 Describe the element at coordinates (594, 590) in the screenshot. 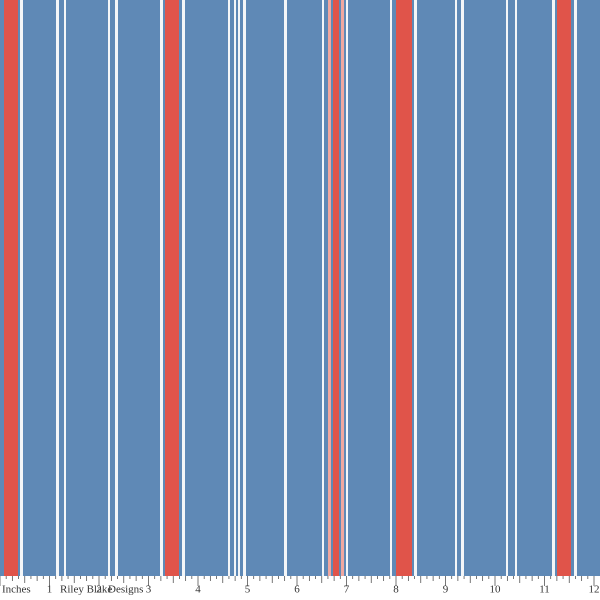

I see `ruler-number: 12` at that location.